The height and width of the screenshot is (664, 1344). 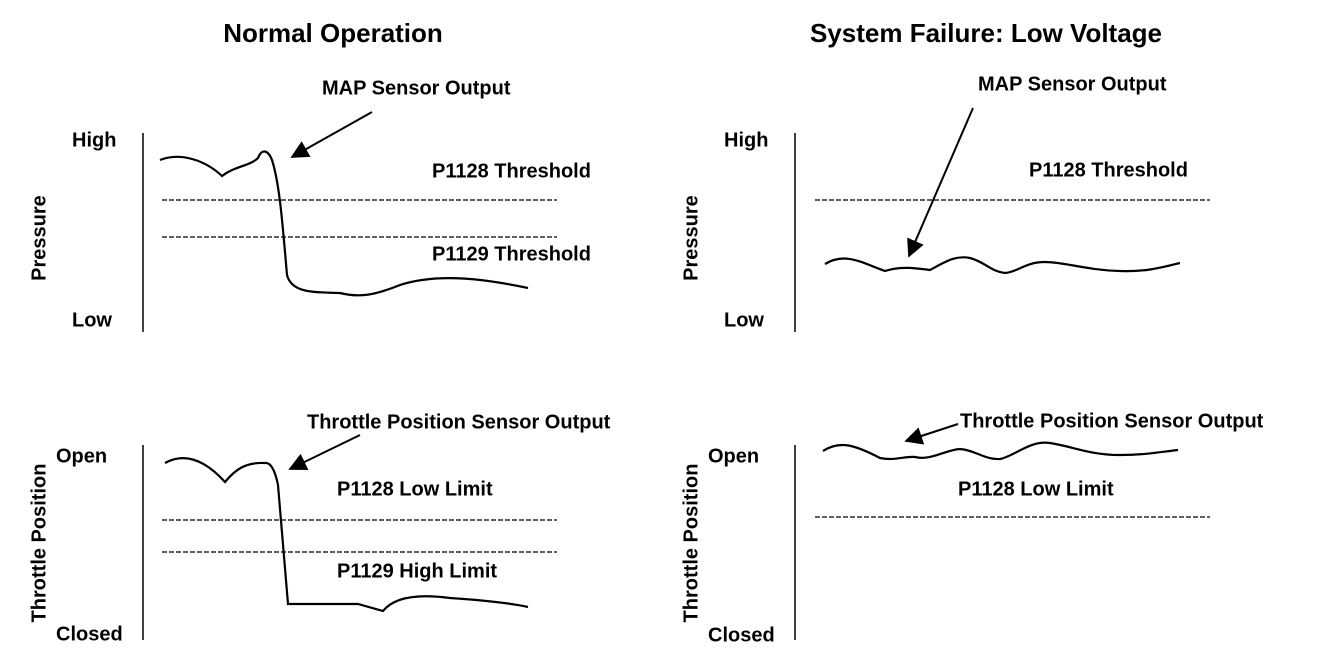 I want to click on panel-title: System Failure: Low Voltage, so click(x=986, y=33).